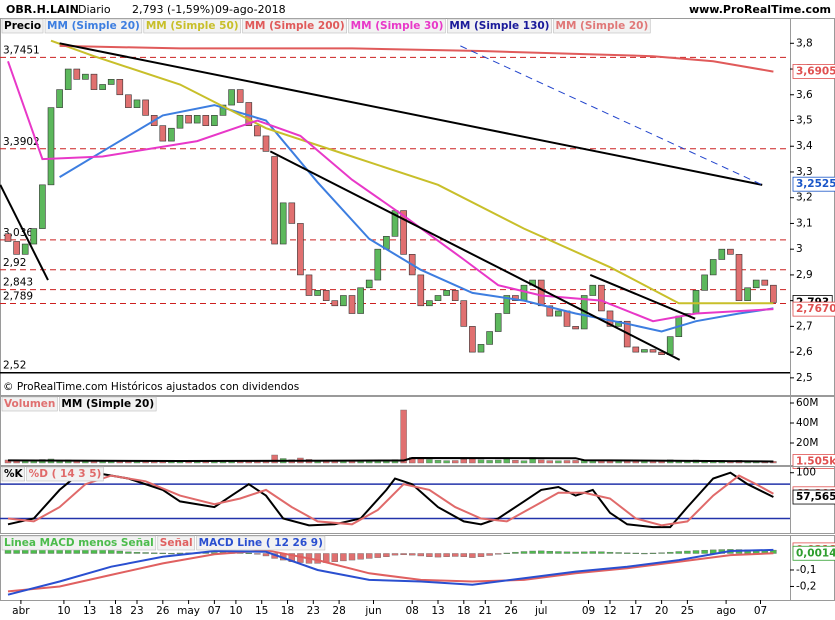 Image resolution: width=835 pixels, height=620 pixels. I want to click on y-tick-label: 3, so click(799, 249).